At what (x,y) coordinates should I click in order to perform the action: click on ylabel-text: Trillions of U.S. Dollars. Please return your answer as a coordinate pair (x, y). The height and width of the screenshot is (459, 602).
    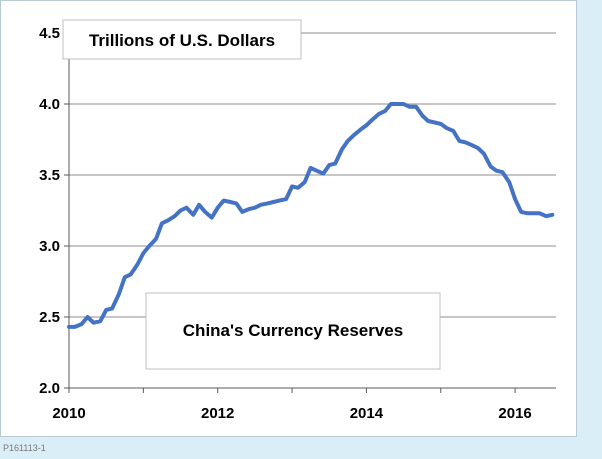
    Looking at the image, I should click on (182, 40).